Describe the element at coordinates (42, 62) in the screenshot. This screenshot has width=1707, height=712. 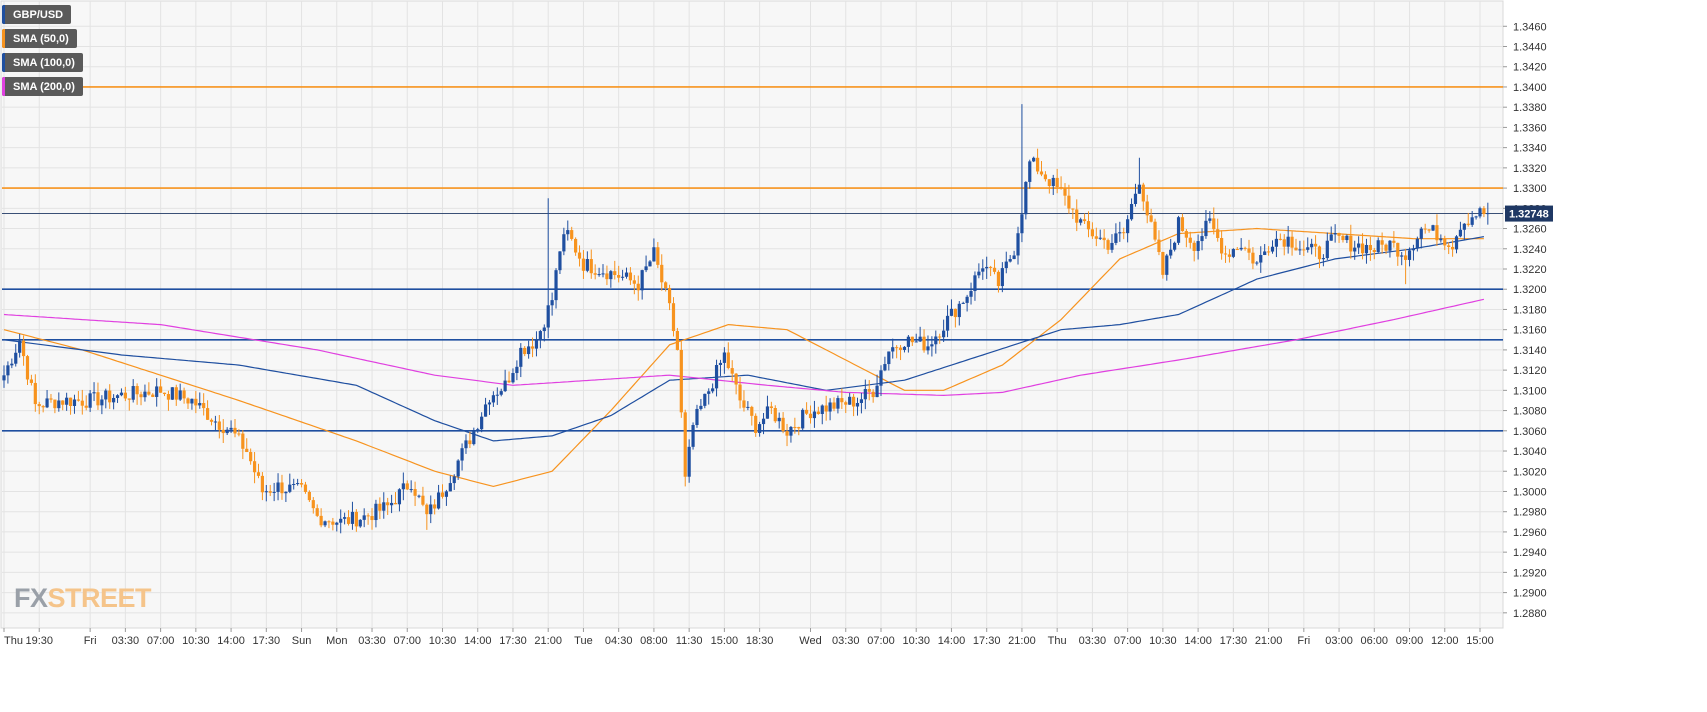
I see `legend-item-sma100: SMA (100,0)` at that location.